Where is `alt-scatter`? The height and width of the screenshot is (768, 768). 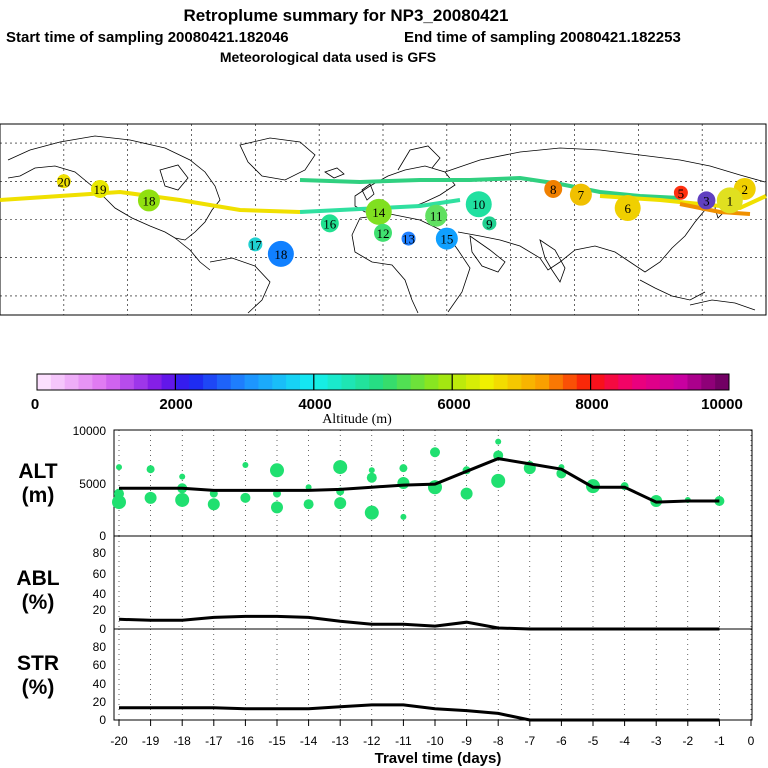
alt-scatter is located at coordinates (418, 479).